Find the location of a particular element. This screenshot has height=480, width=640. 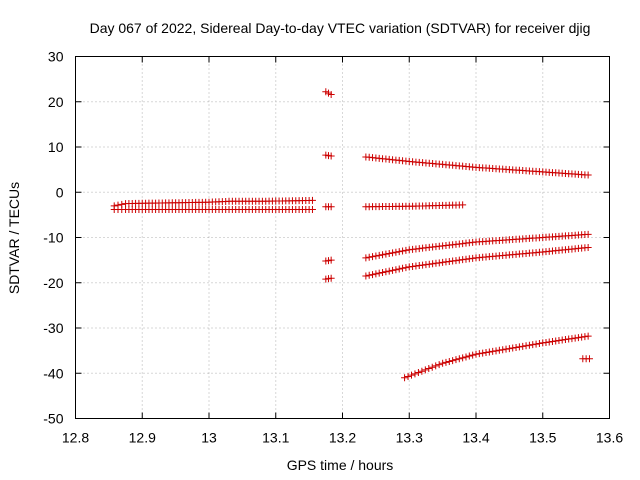

x-tick-labels: 12.8 12.9 13 13.1 13.2 13.3 13.4 13.5 13.6 is located at coordinates (342, 438).